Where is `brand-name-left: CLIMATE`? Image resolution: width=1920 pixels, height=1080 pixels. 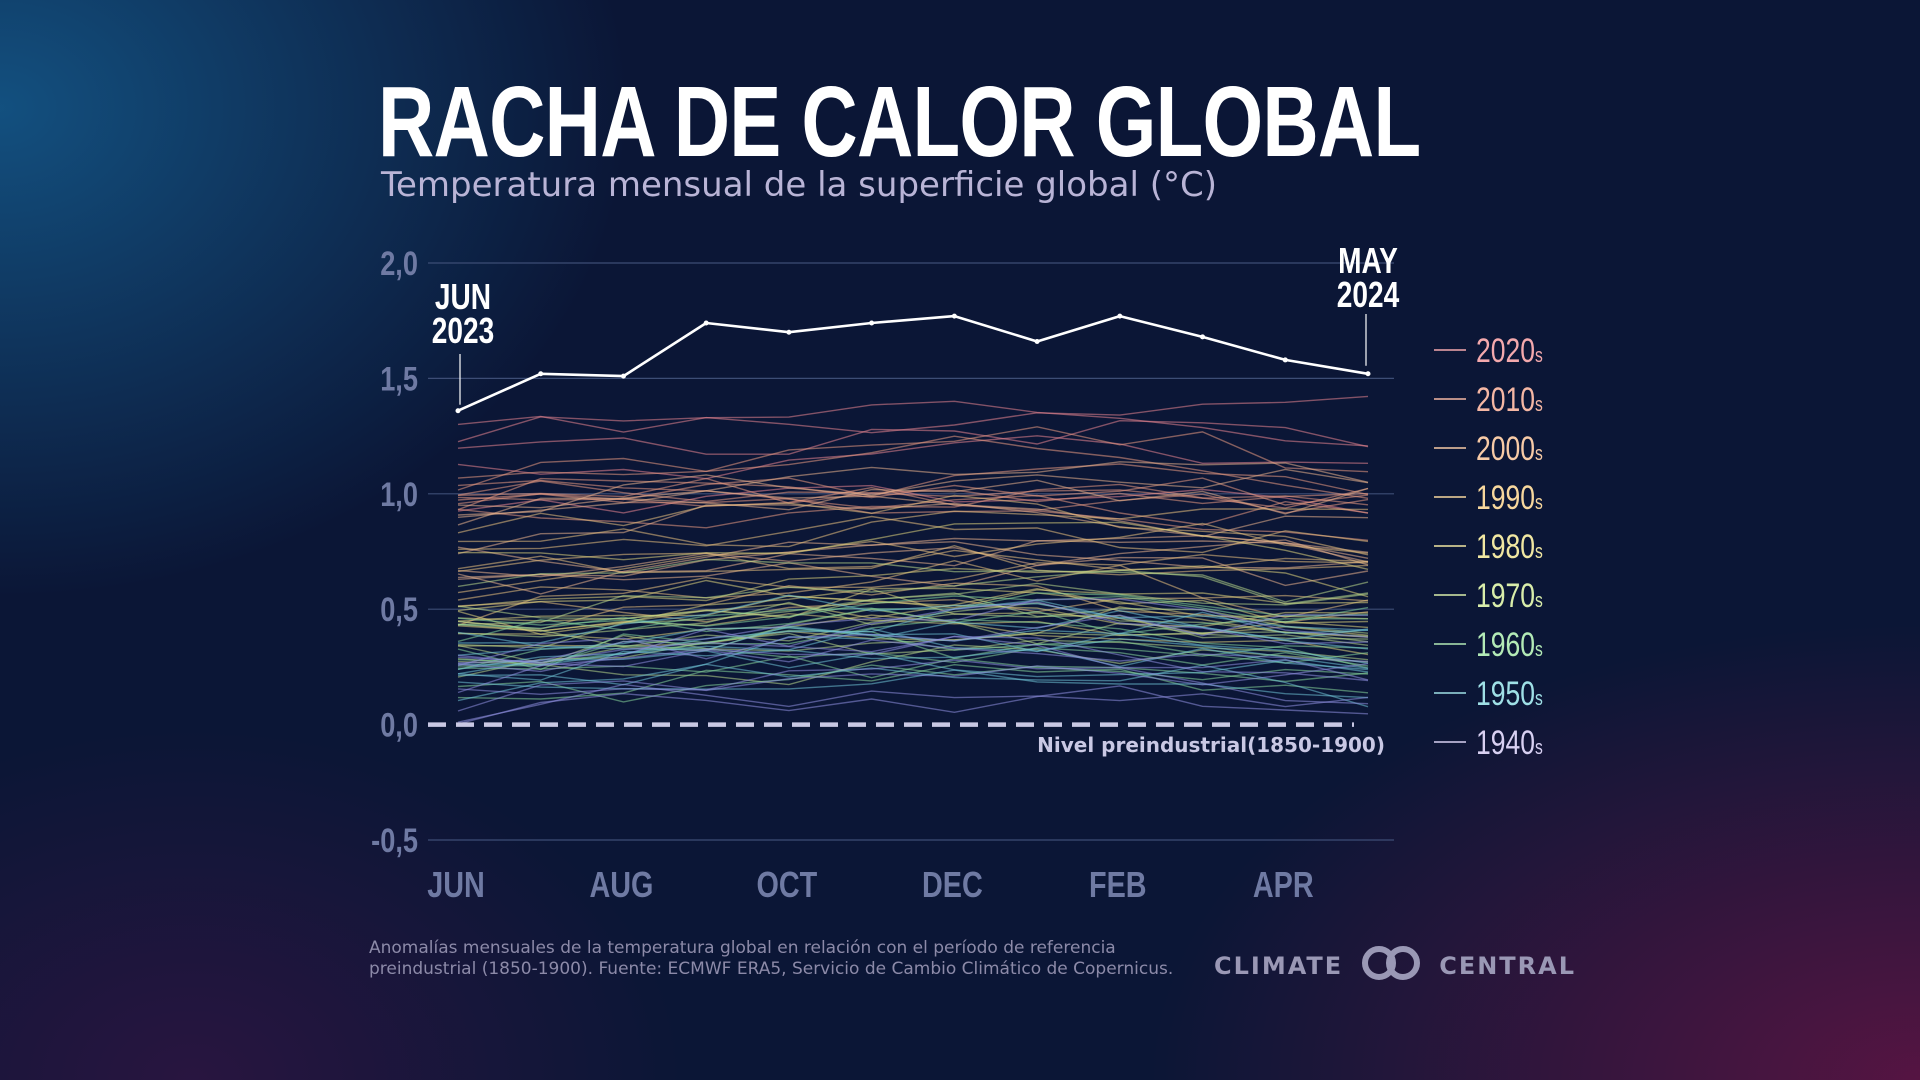 brand-name-left: CLIMATE is located at coordinates (1279, 966).